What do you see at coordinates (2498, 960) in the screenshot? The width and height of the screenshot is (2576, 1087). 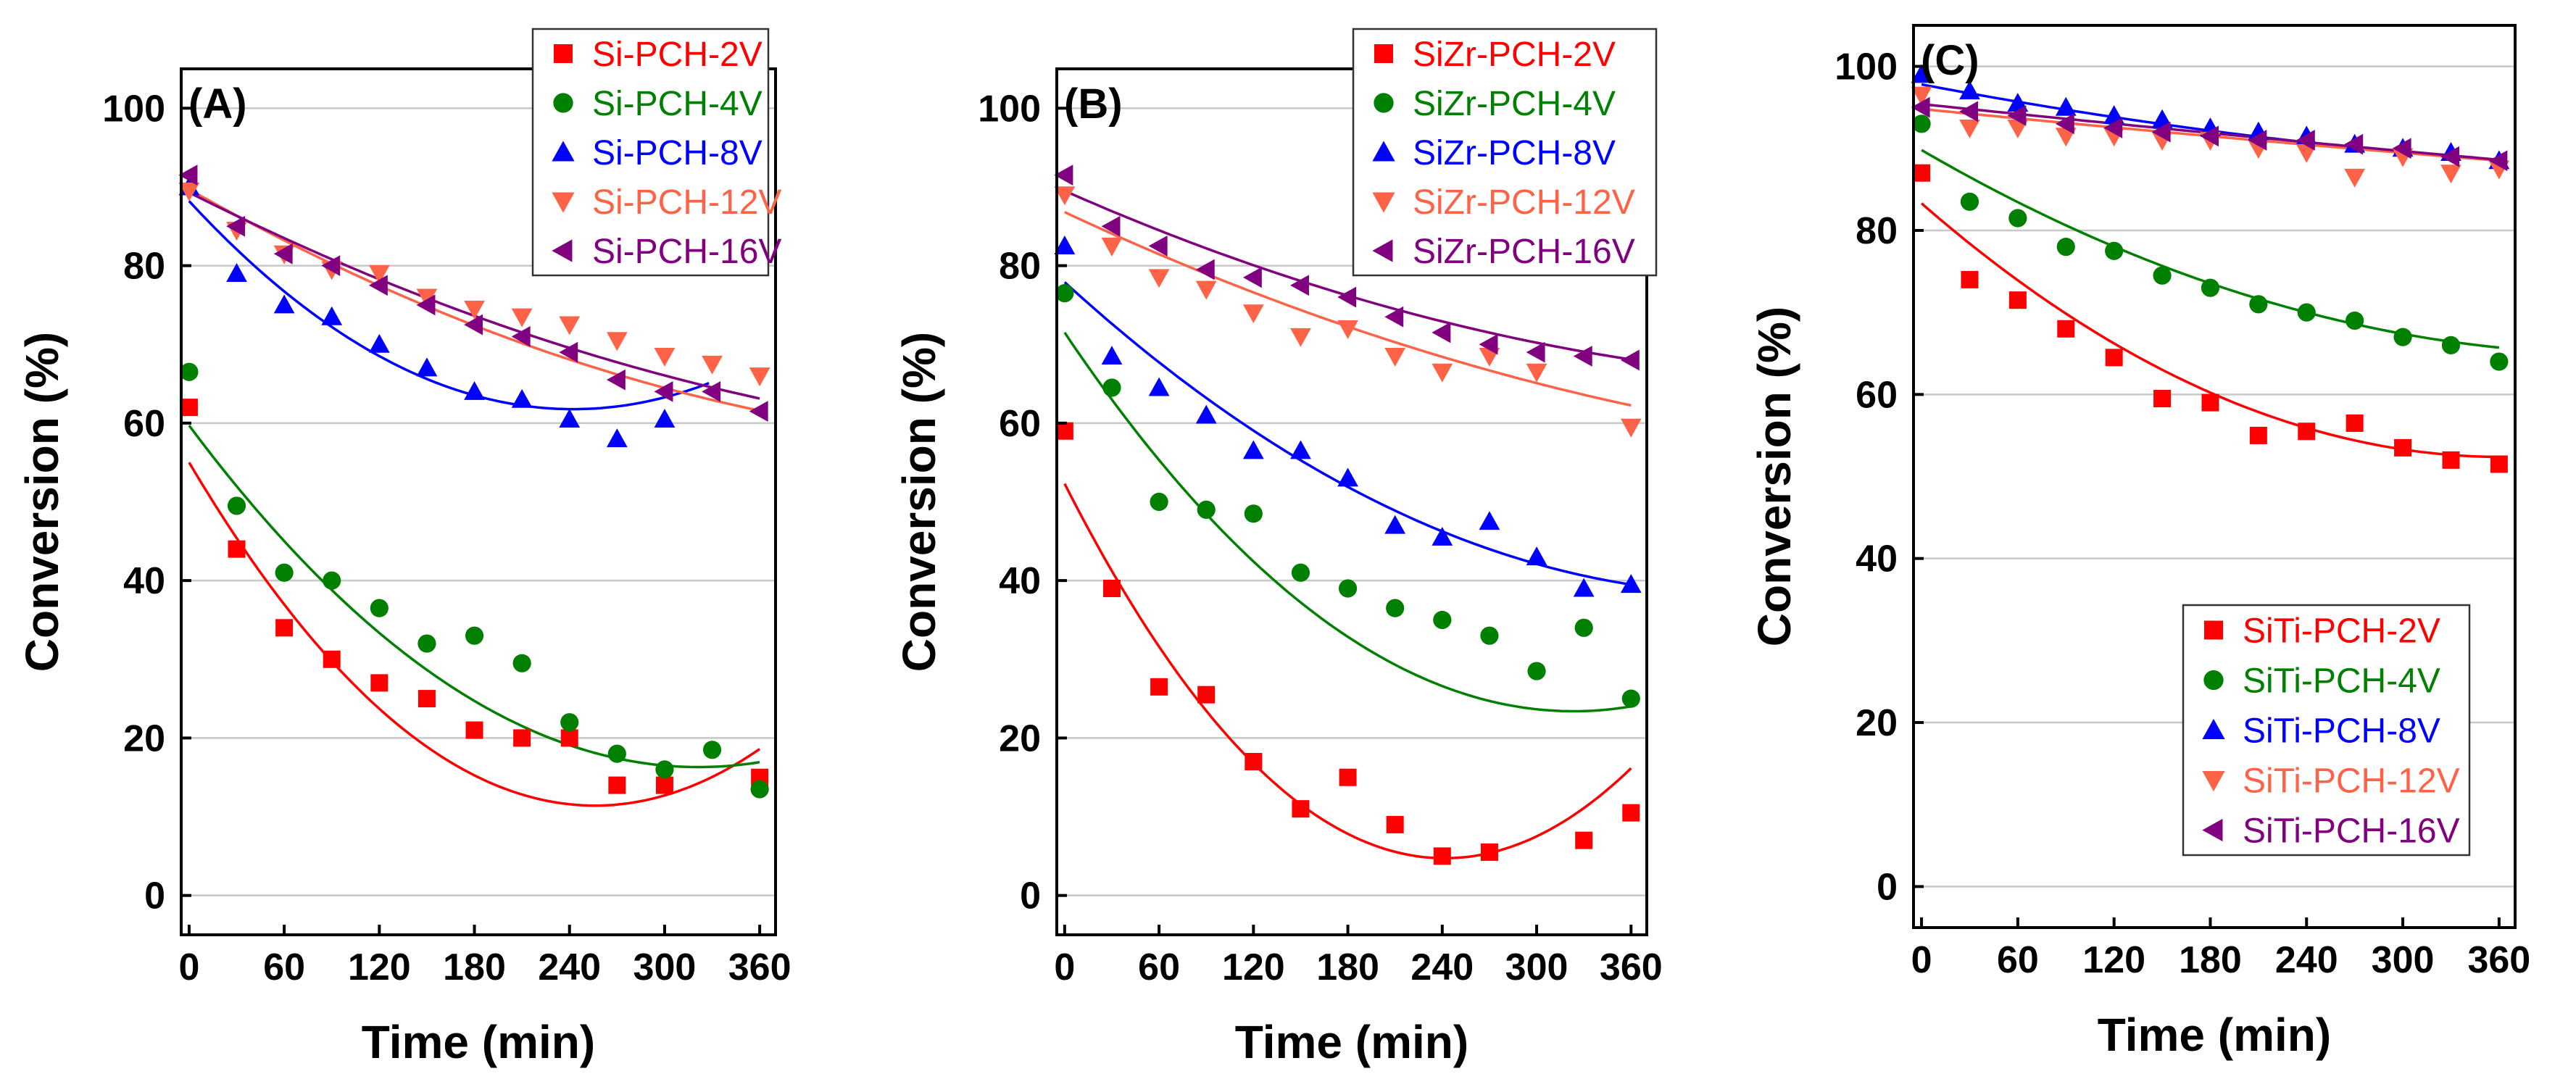 I see `x-tick-label: 360` at bounding box center [2498, 960].